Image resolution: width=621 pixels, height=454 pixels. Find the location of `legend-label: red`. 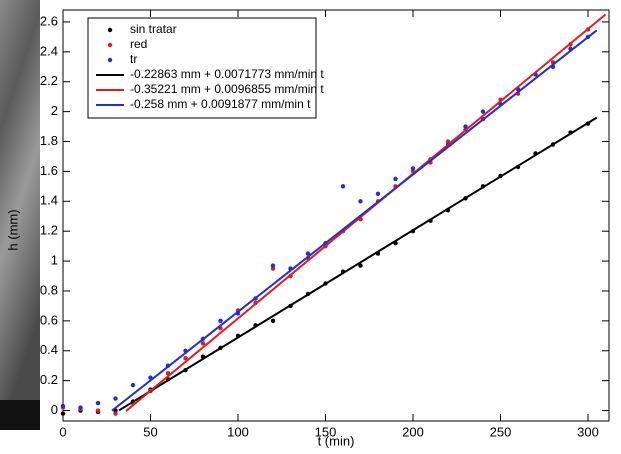

legend-label: red is located at coordinates (138, 44).